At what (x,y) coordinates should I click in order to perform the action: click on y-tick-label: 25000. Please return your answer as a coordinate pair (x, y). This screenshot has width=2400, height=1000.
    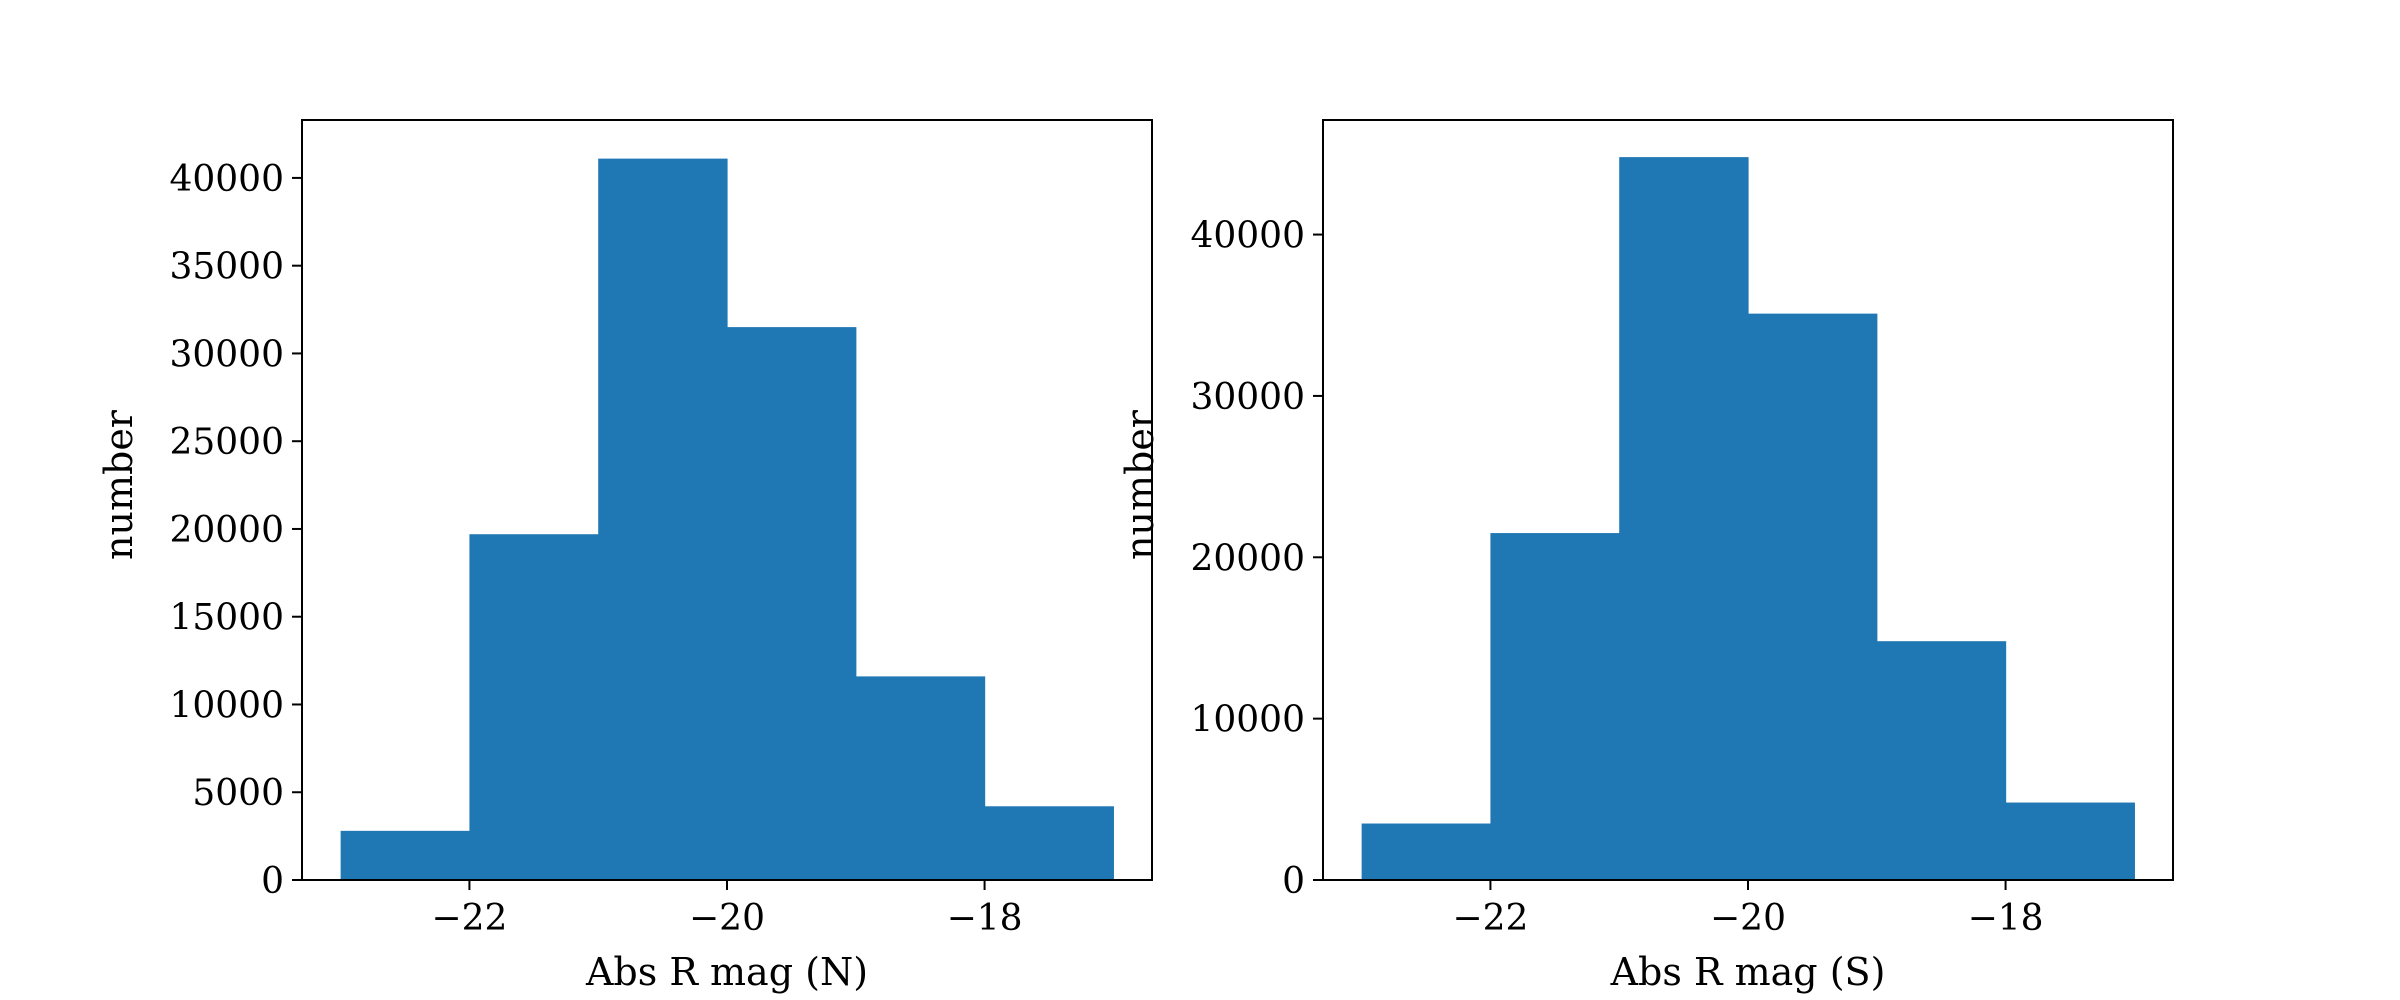
    Looking at the image, I should click on (226, 442).